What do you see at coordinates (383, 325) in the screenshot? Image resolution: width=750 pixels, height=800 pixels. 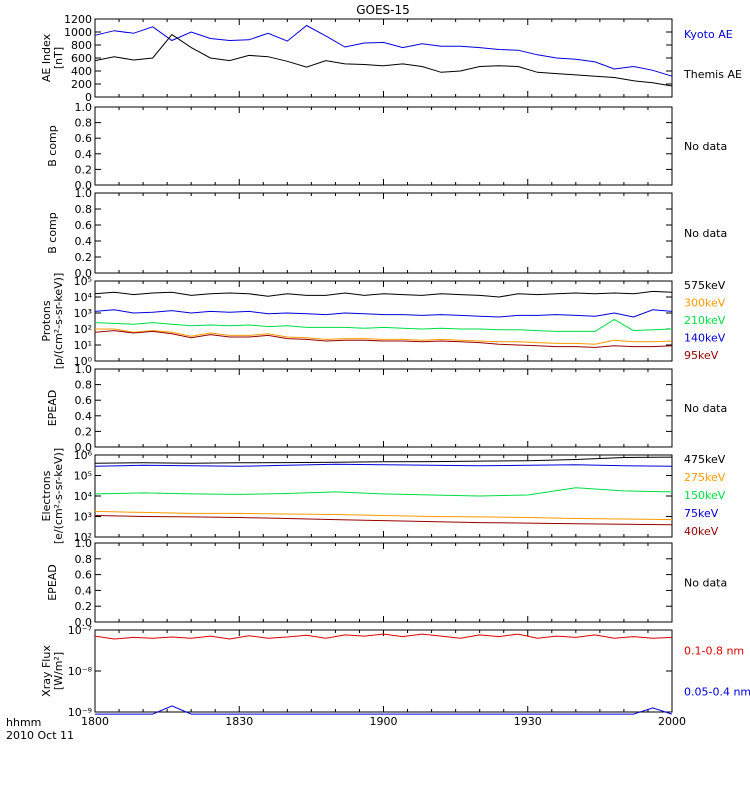 I see `series-line-210keV` at bounding box center [383, 325].